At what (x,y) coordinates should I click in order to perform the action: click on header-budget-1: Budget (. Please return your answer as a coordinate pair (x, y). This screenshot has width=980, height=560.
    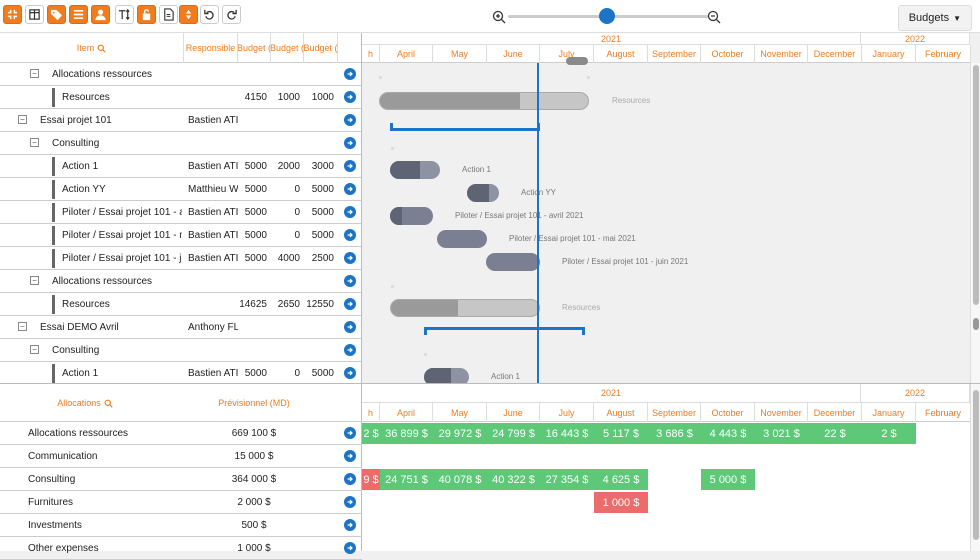
    Looking at the image, I should click on (254, 48).